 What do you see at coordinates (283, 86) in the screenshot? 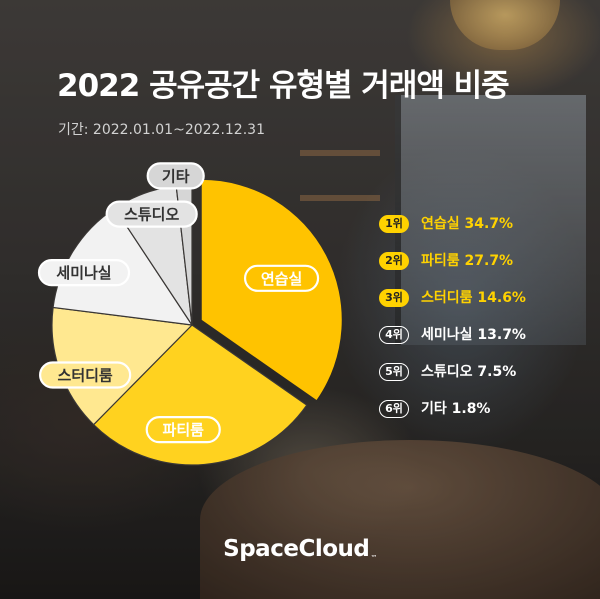
I see `chart-title: 2022 공유공간 유형별 거래액 비중` at bounding box center [283, 86].